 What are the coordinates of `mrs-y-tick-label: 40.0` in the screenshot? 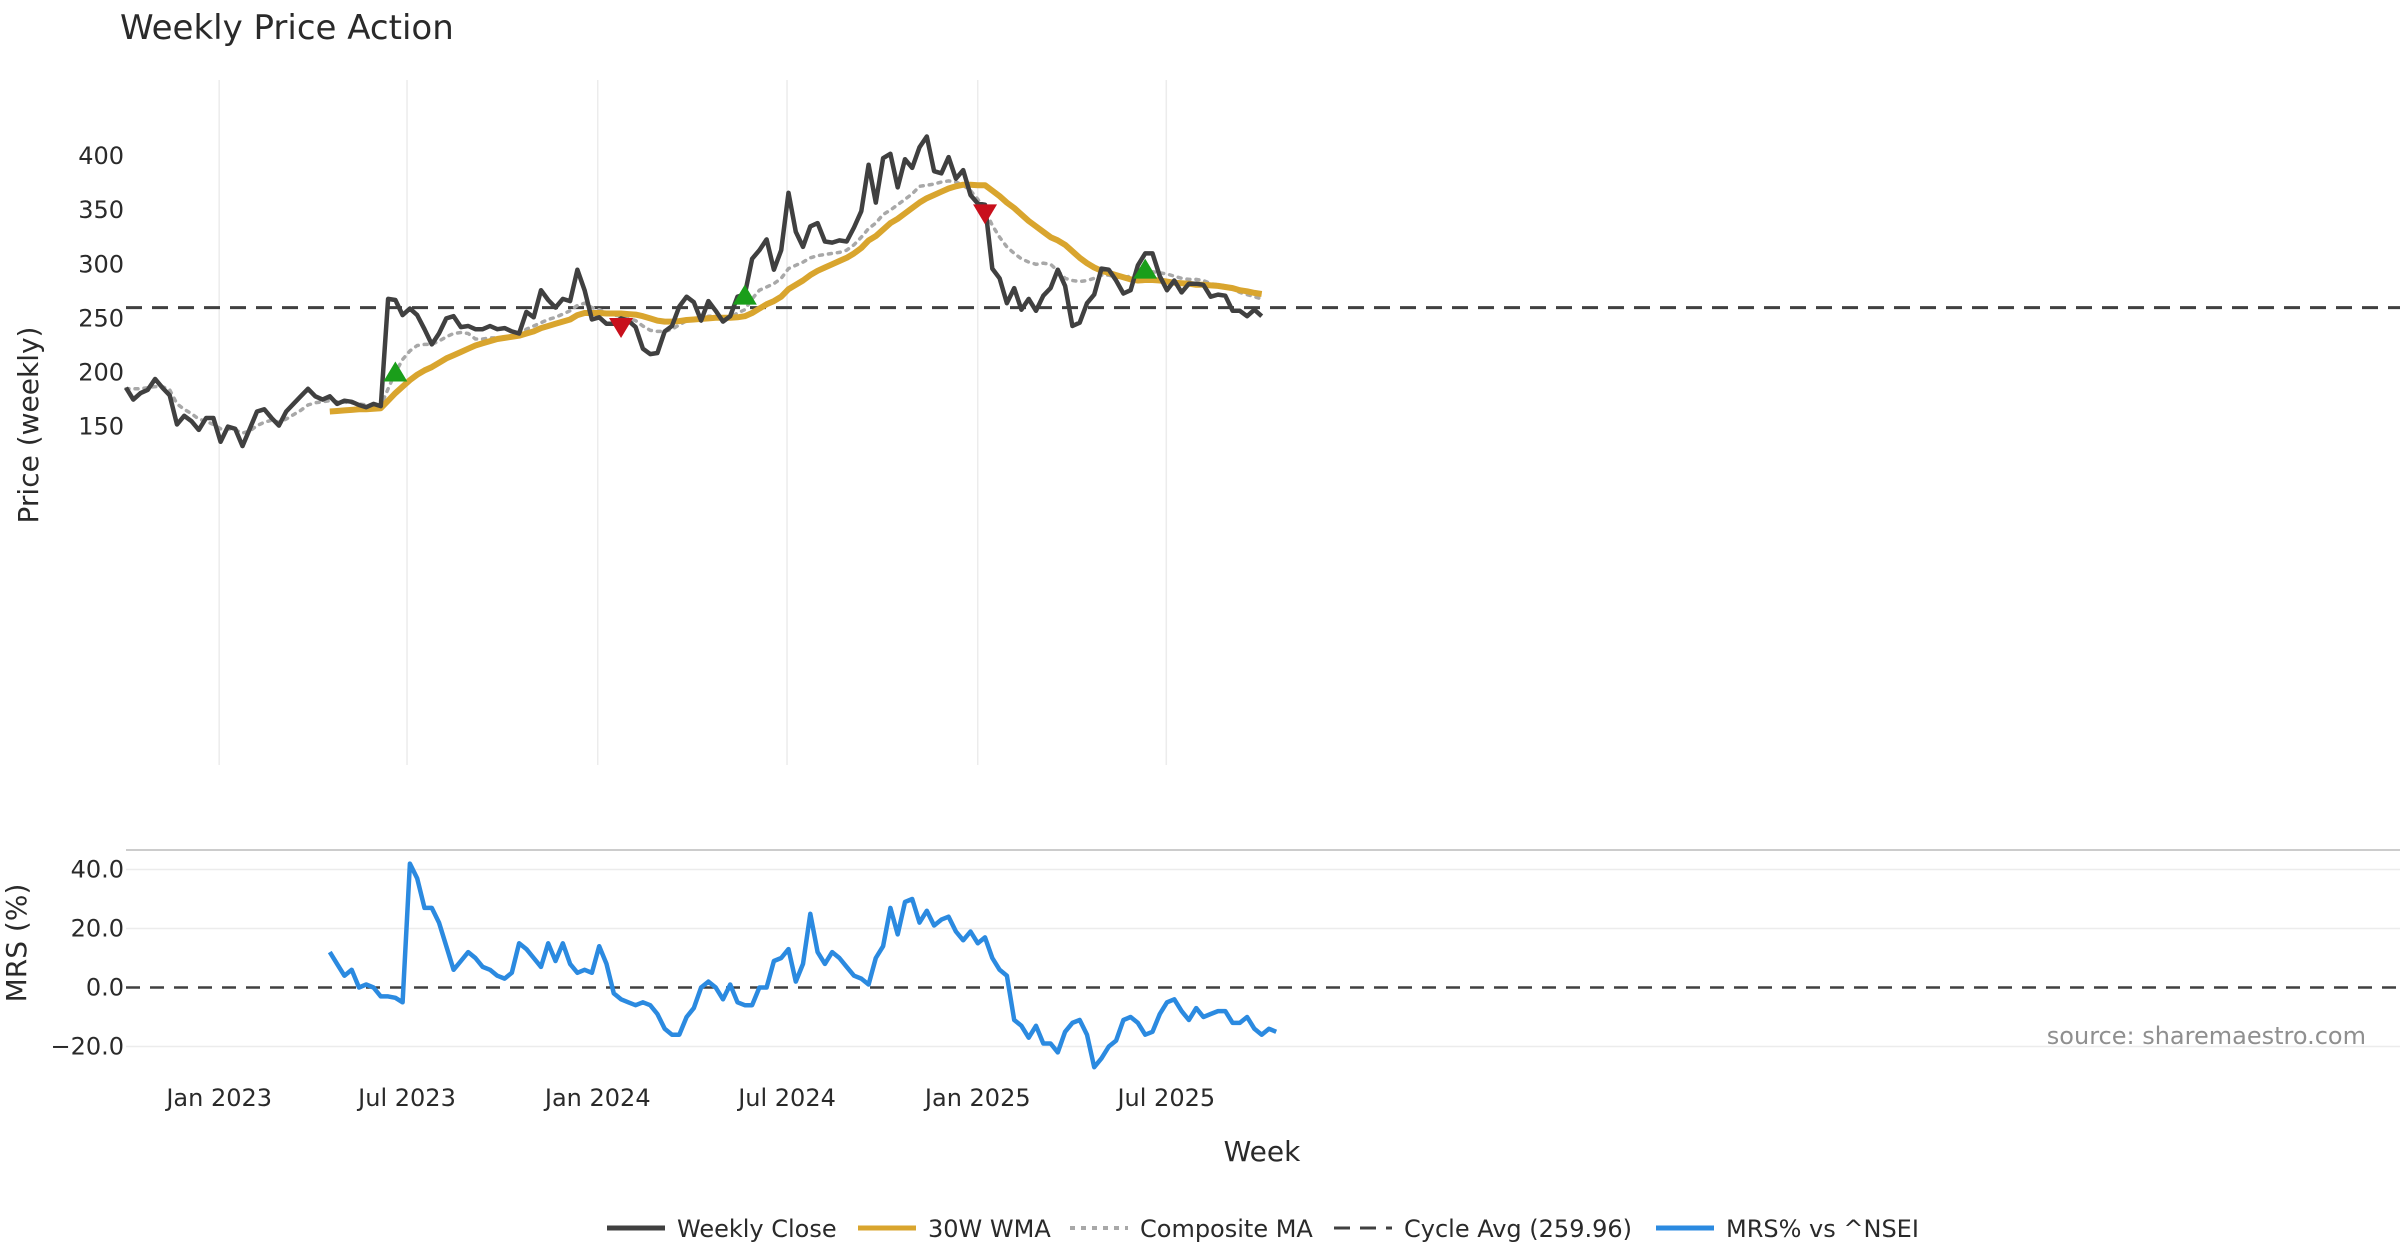 It's located at (97, 870).